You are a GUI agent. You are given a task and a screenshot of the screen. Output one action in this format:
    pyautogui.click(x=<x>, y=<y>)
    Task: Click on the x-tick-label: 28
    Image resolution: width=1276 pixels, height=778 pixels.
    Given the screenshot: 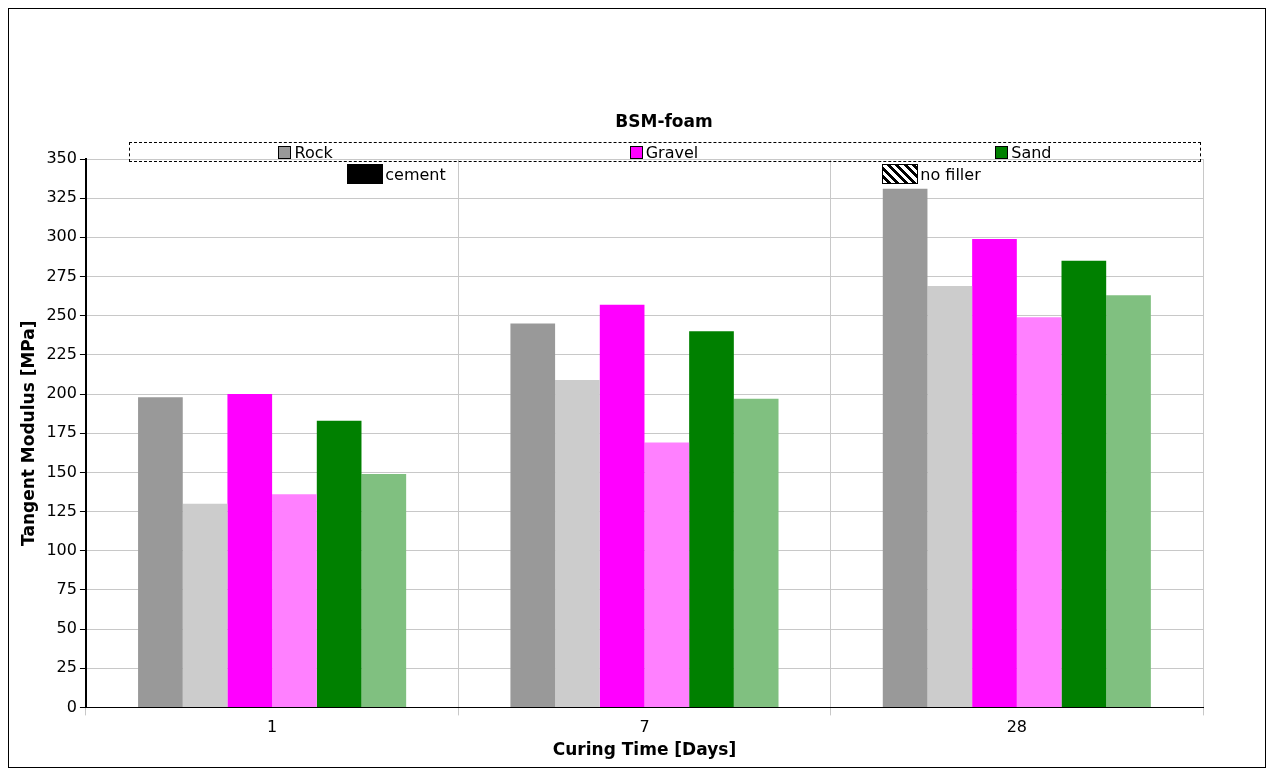 What is the action you would take?
    pyautogui.click(x=1016, y=727)
    